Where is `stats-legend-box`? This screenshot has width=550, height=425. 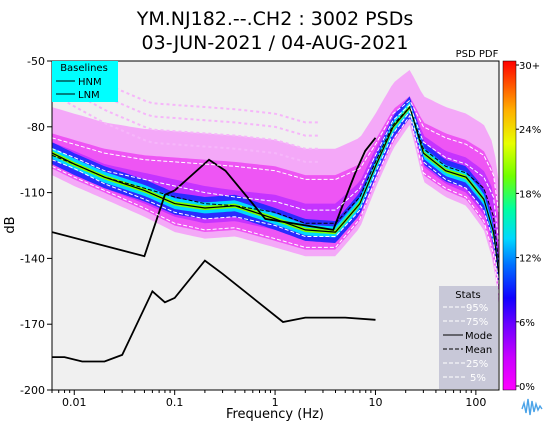
stats-legend-box is located at coordinates (468, 337).